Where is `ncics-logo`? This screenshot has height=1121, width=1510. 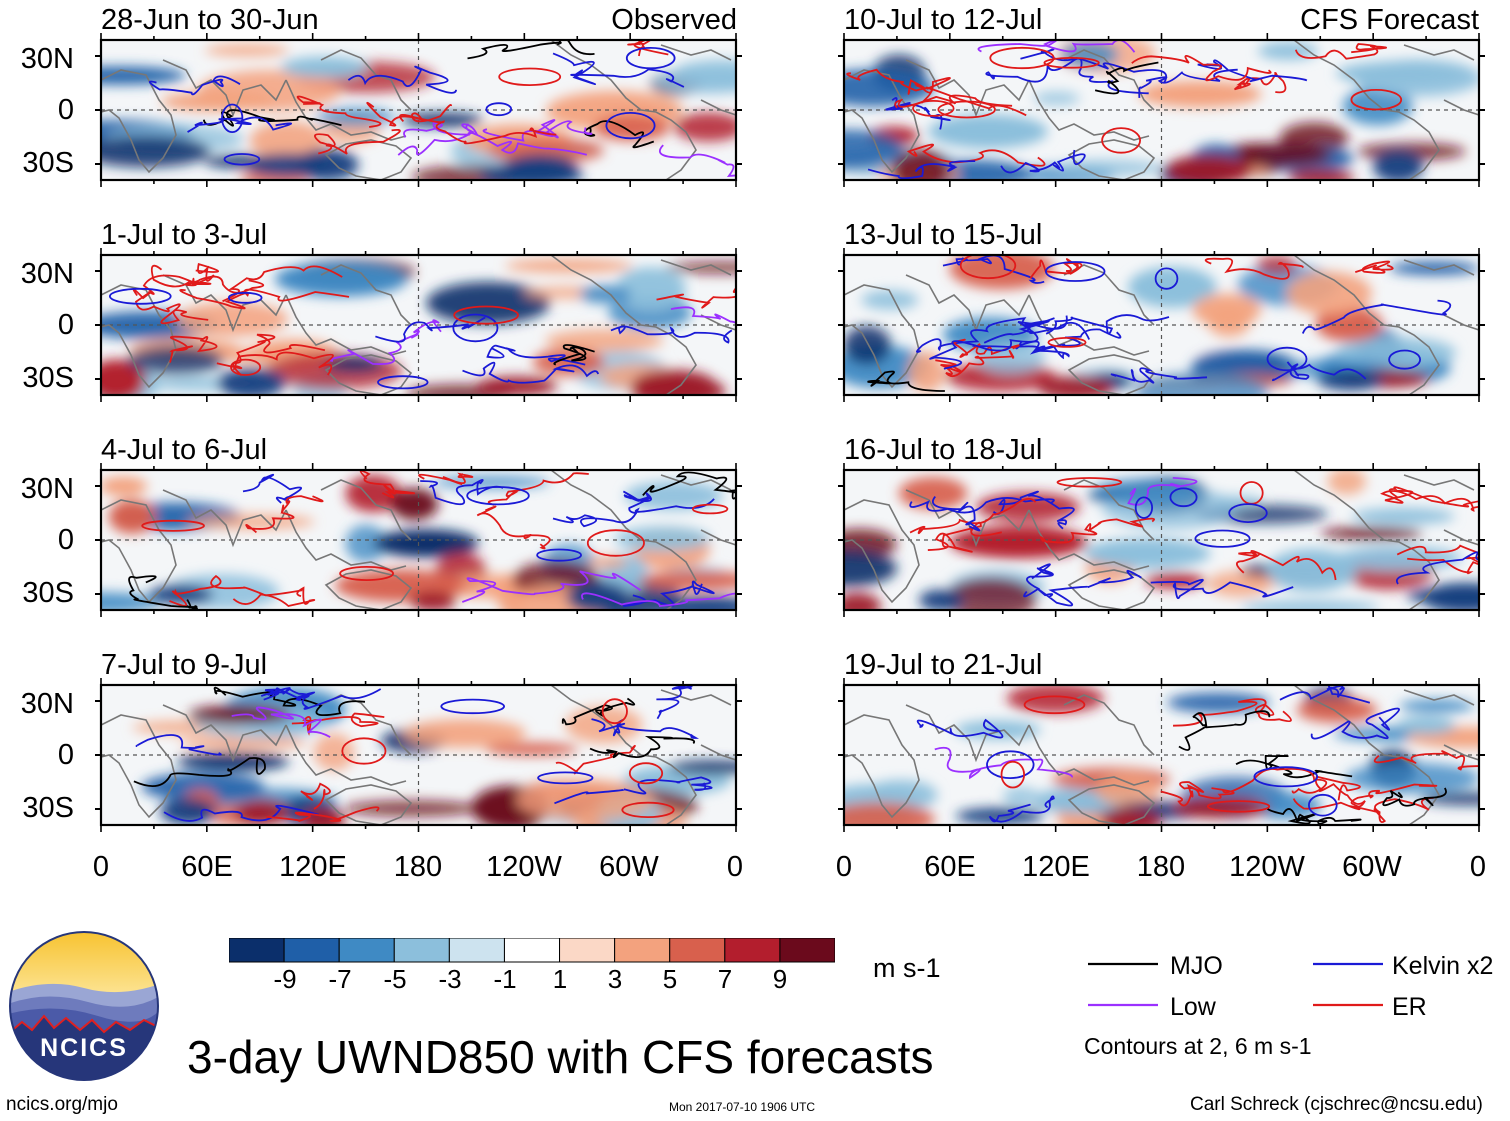 ncics-logo is located at coordinates (84, 1006).